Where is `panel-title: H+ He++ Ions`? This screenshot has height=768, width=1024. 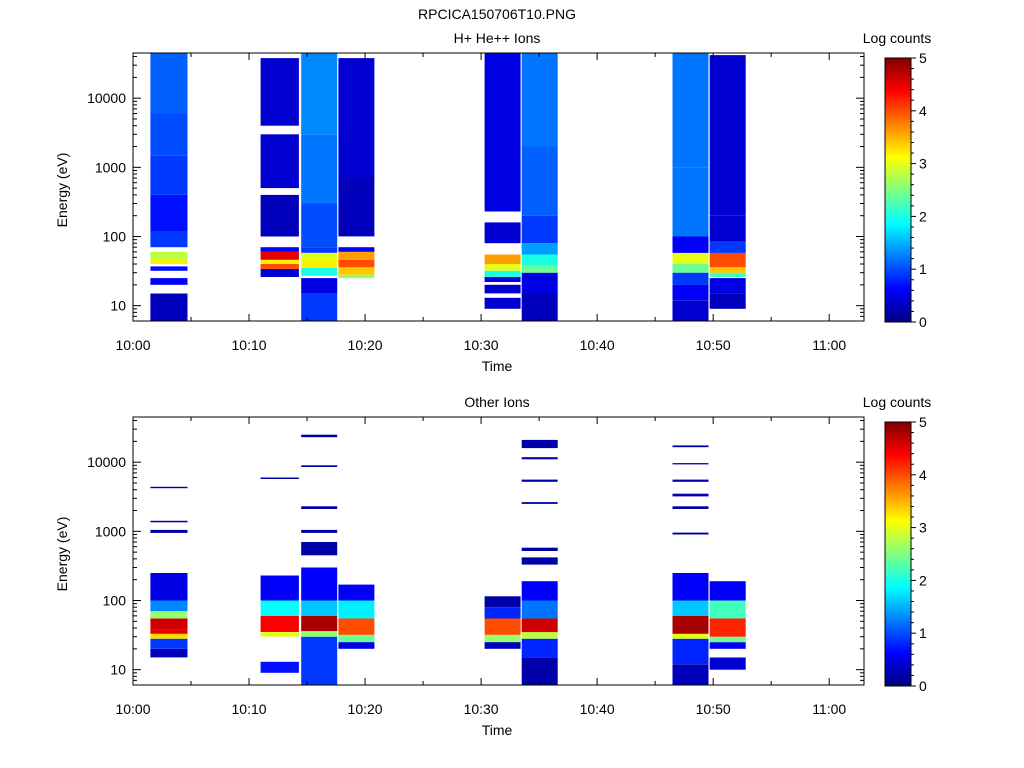 panel-title: H+ He++ Ions is located at coordinates (497, 38).